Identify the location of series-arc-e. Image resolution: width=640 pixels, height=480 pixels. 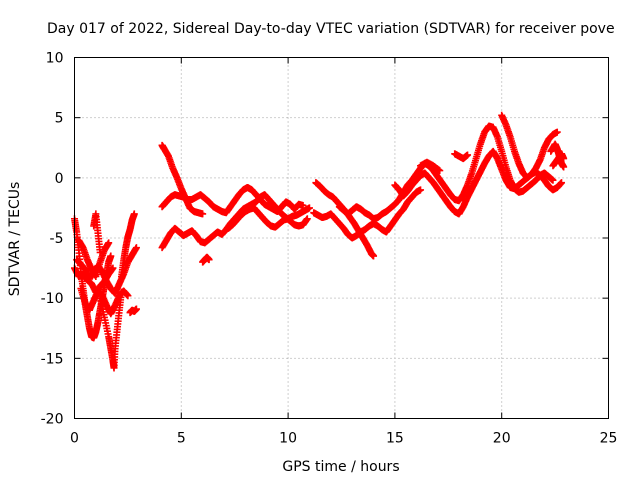
(110, 330).